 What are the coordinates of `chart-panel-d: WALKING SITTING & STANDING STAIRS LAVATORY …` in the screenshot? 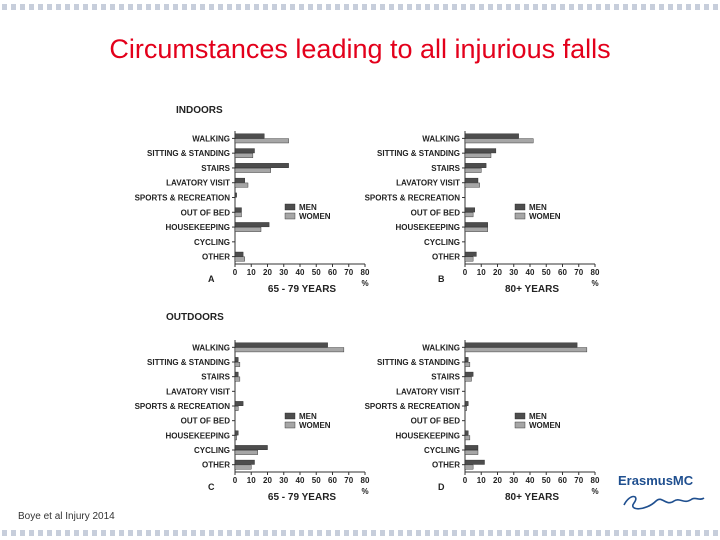 It's located at (482, 421).